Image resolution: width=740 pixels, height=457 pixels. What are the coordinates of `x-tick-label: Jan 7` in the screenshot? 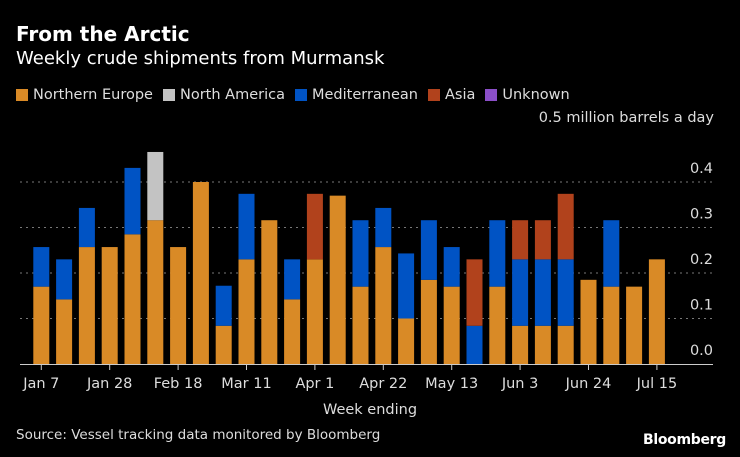 It's located at (40, 384).